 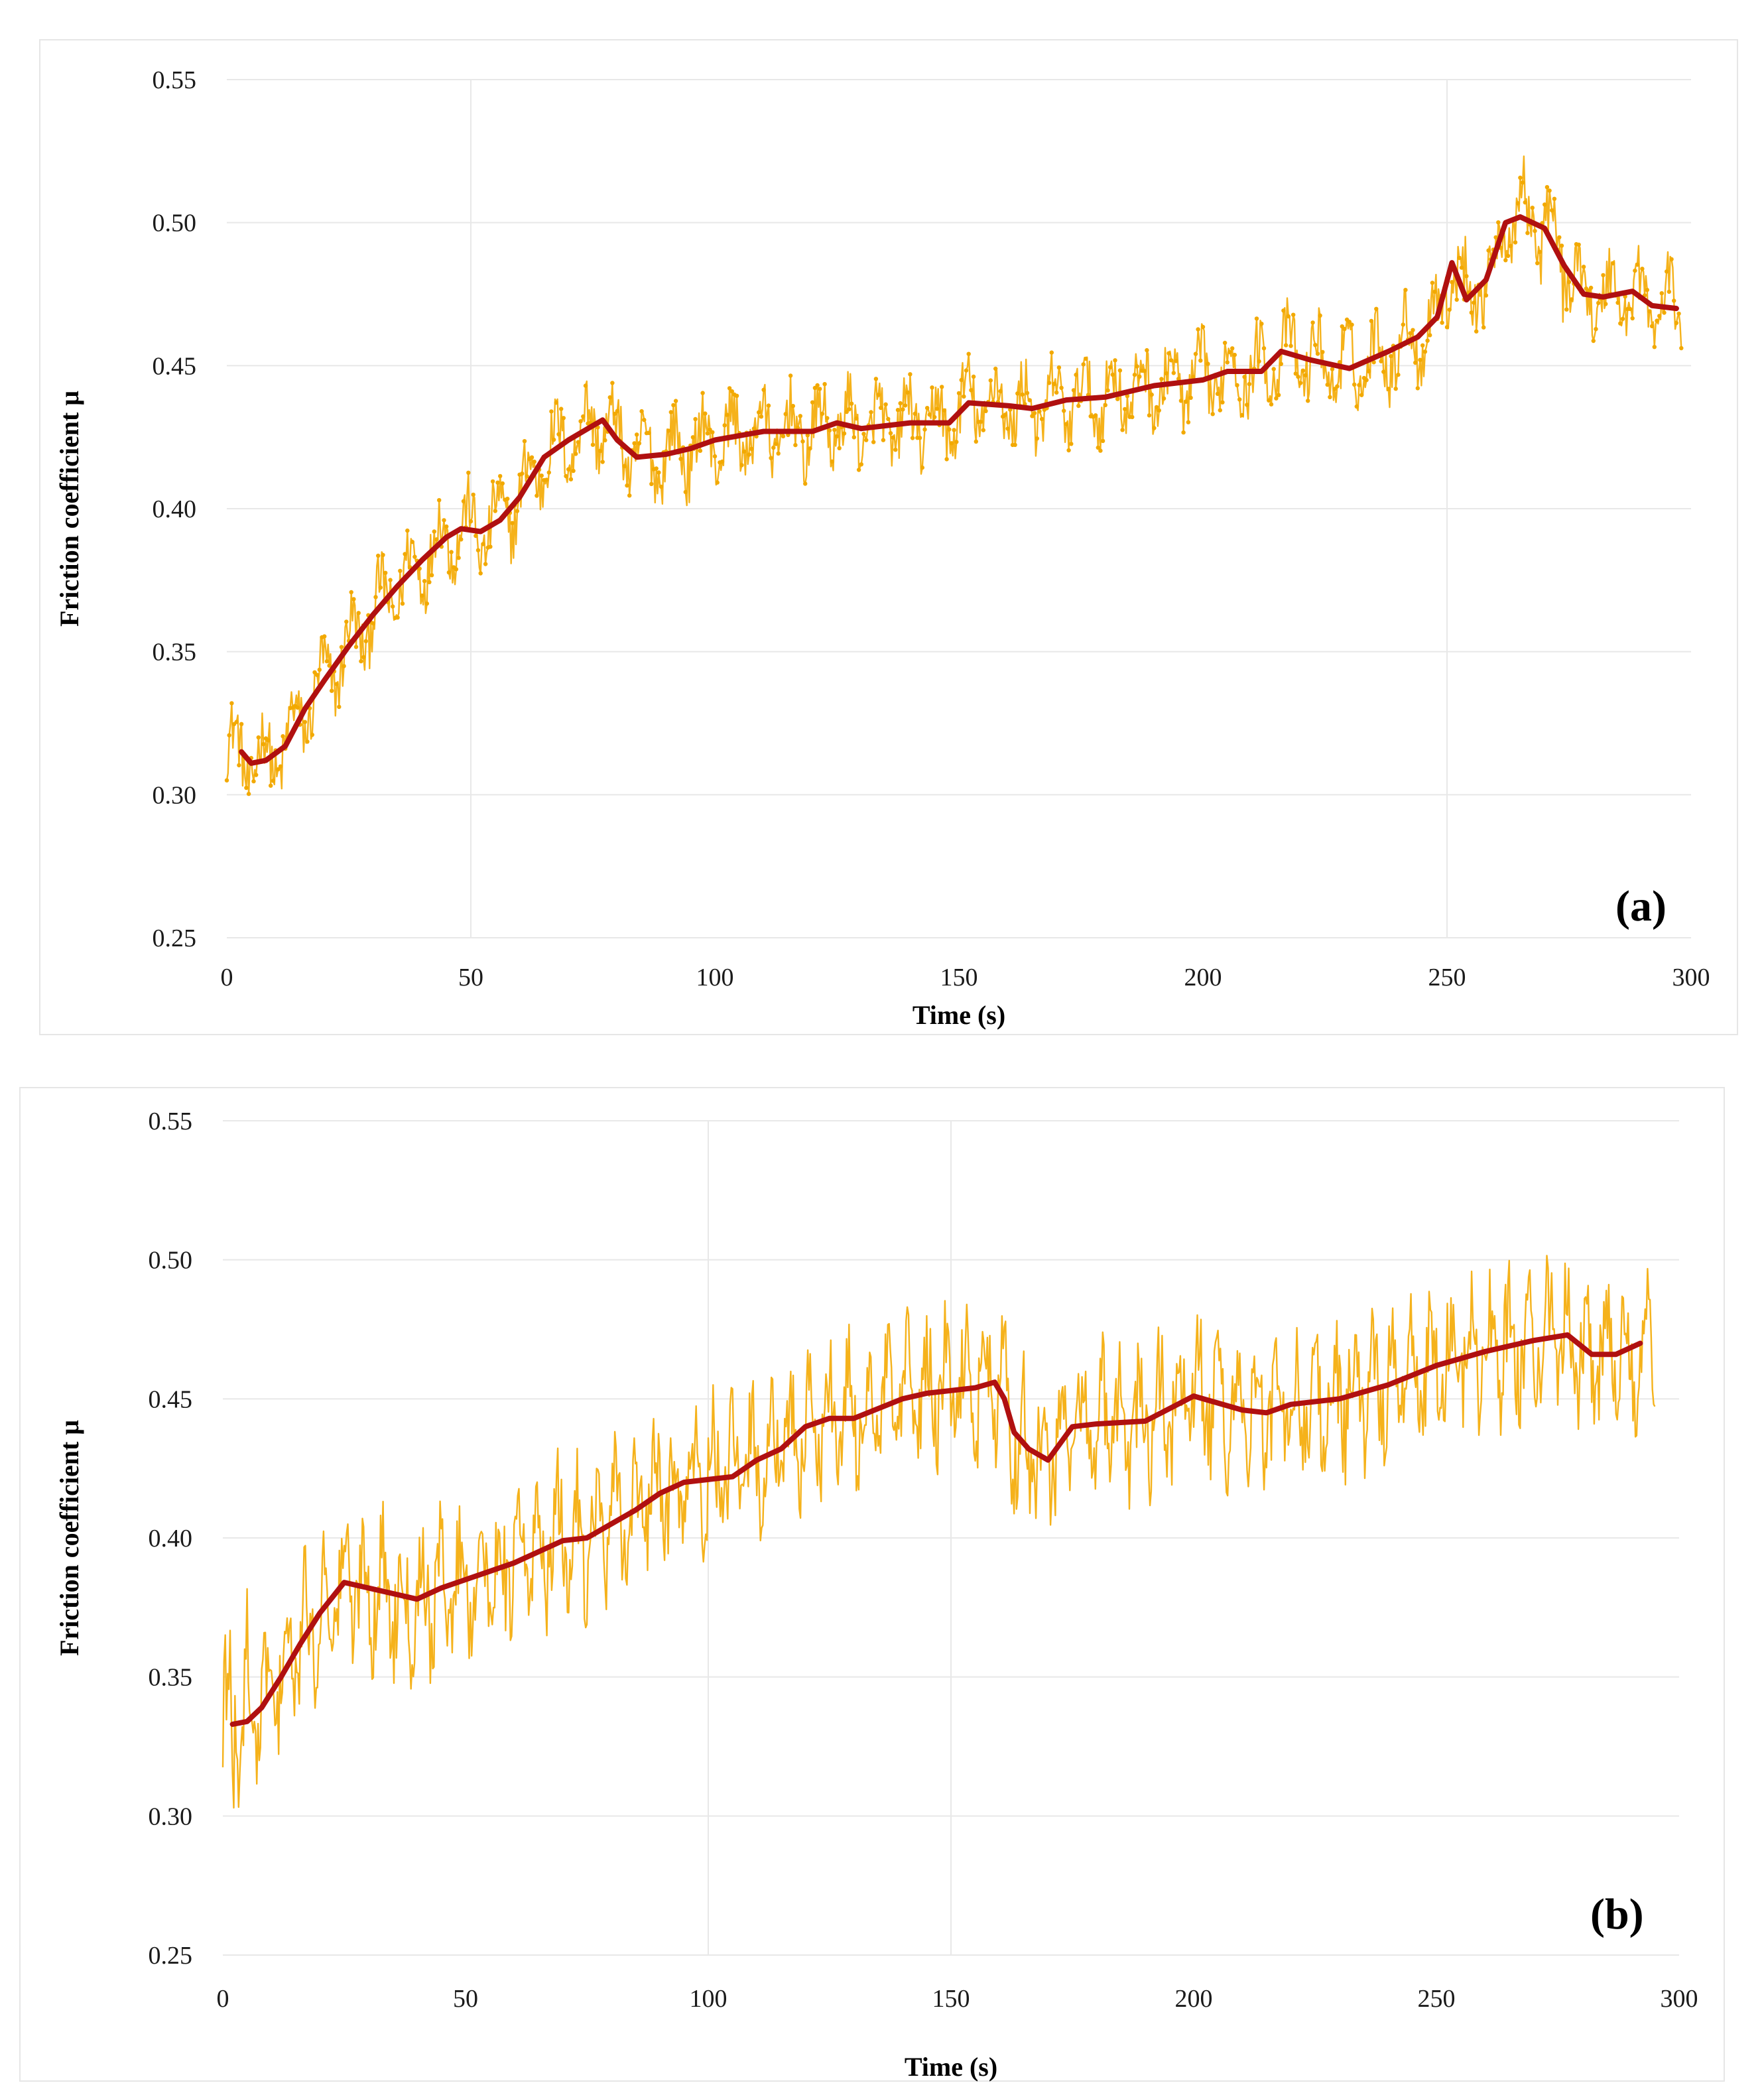 What do you see at coordinates (171, 1261) in the screenshot?
I see `y-tick-label: 0.50` at bounding box center [171, 1261].